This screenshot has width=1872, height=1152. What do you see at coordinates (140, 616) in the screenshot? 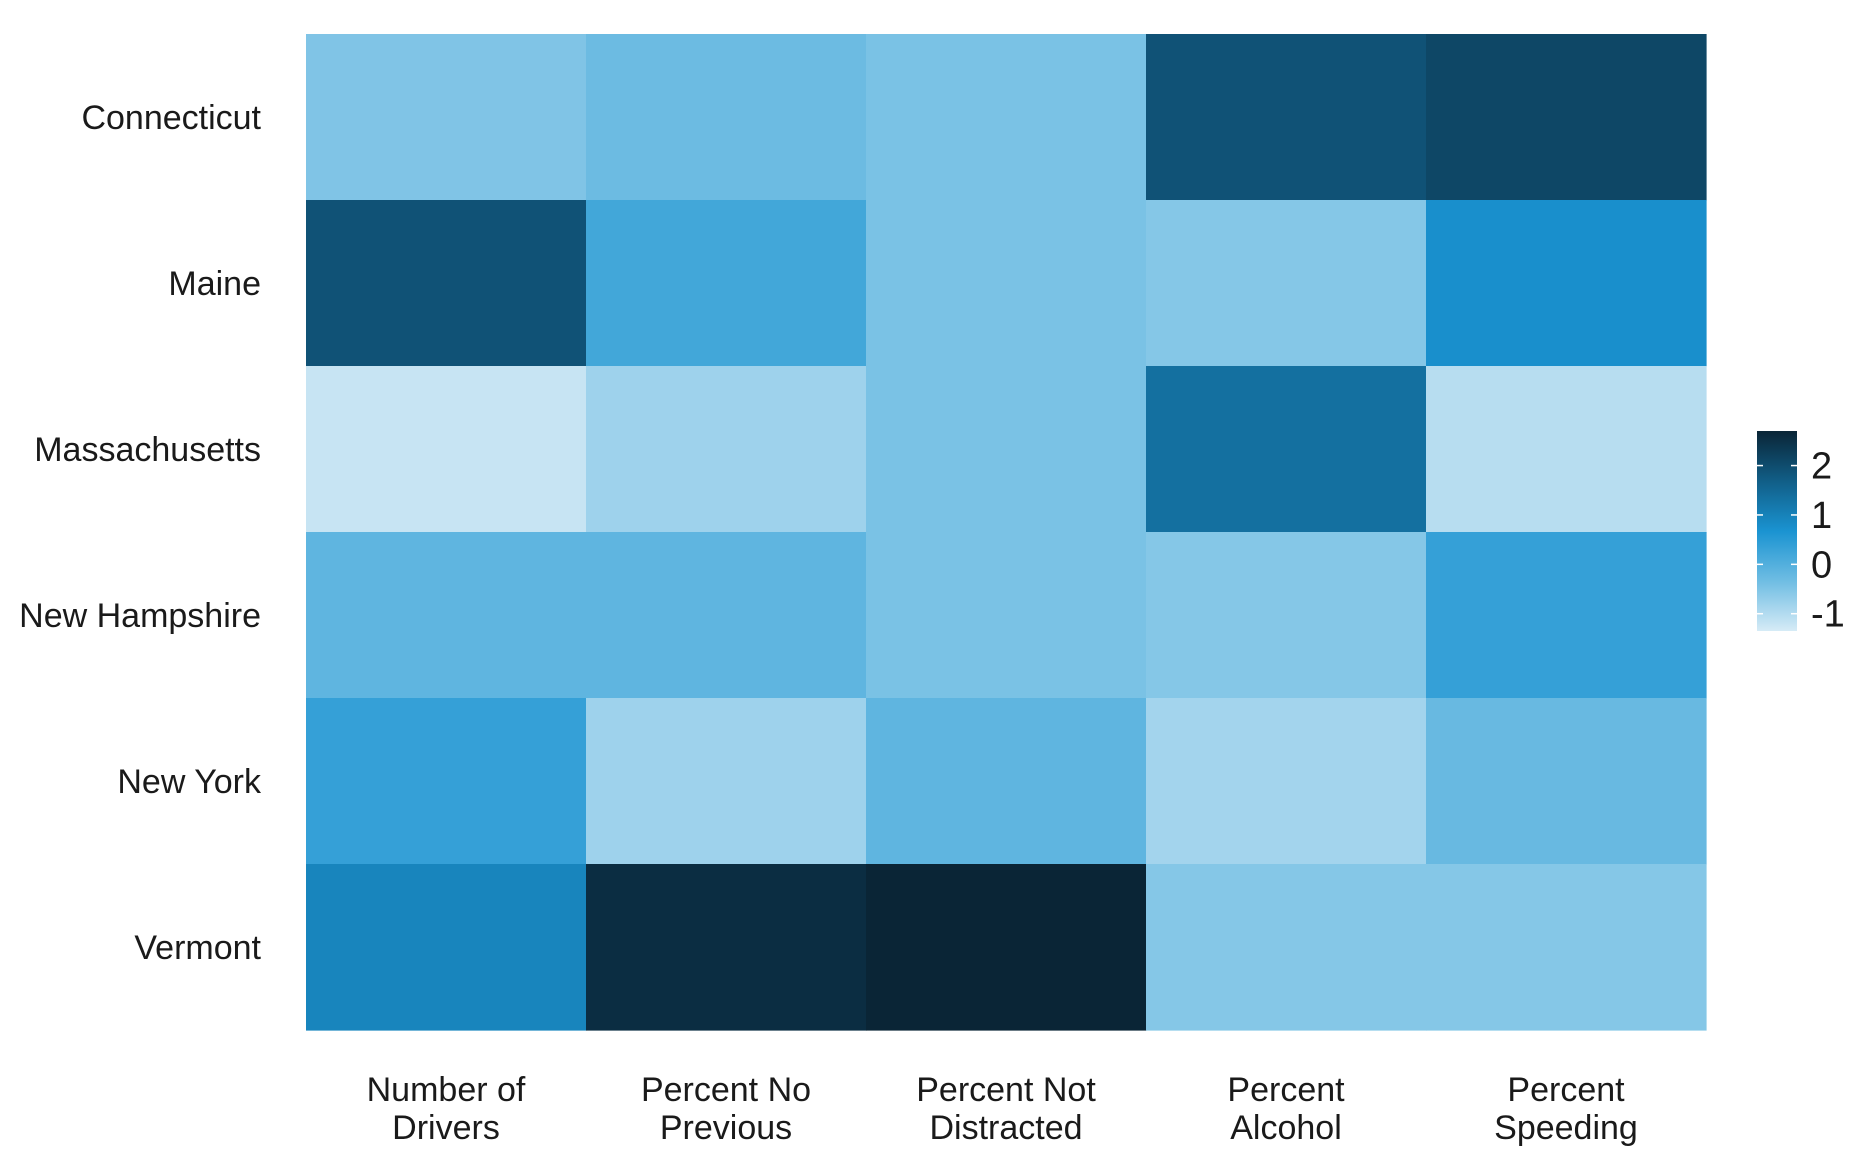
I see `row-label: New Hampshire` at bounding box center [140, 616].